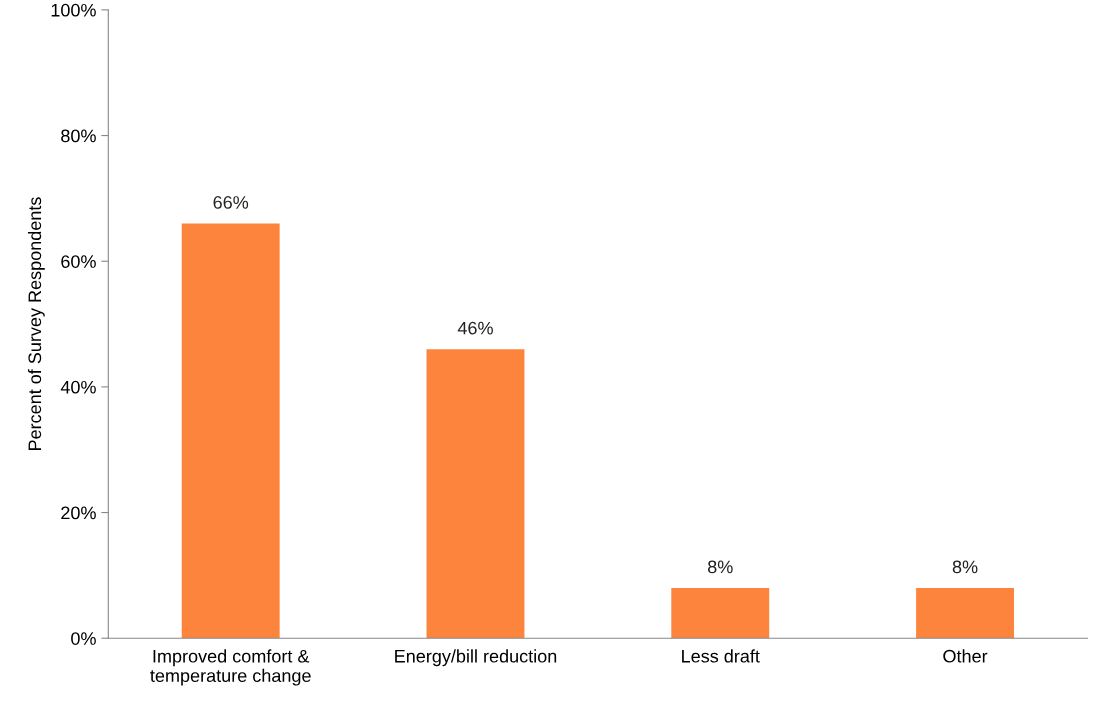 Image resolution: width=1094 pixels, height=706 pixels. I want to click on data-label: 46%, so click(475, 328).